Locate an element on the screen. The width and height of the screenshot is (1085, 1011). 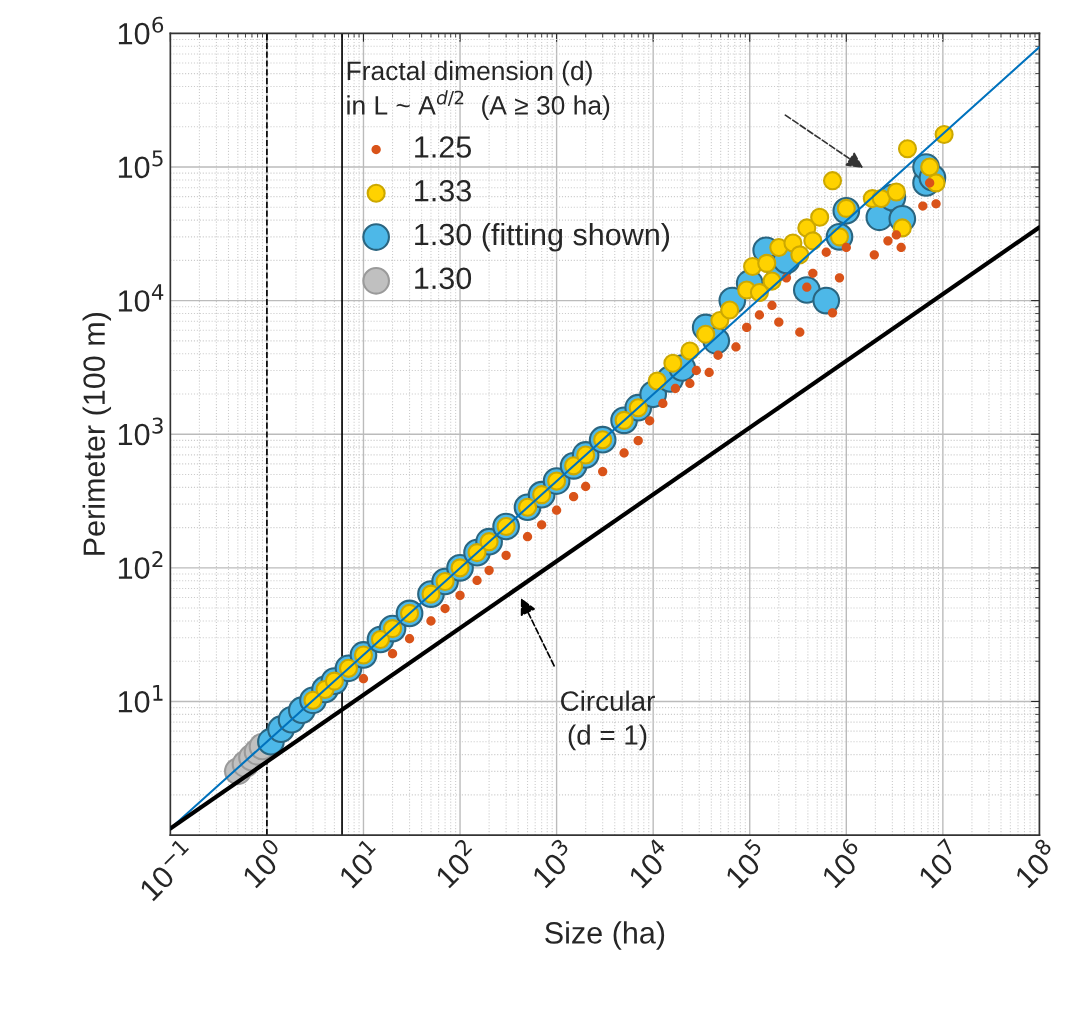
y-tick-label: 10$^{3}$ is located at coordinates (140, 431).